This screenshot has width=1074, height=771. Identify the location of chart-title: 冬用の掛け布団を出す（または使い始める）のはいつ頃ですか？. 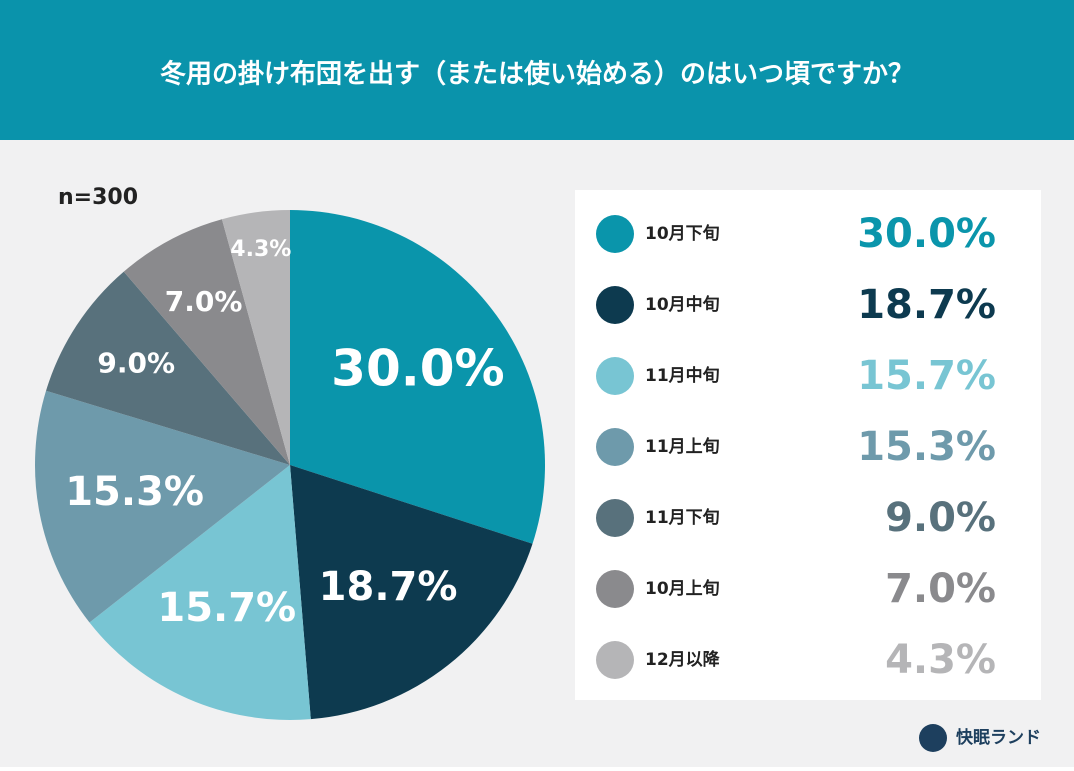
(537, 75).